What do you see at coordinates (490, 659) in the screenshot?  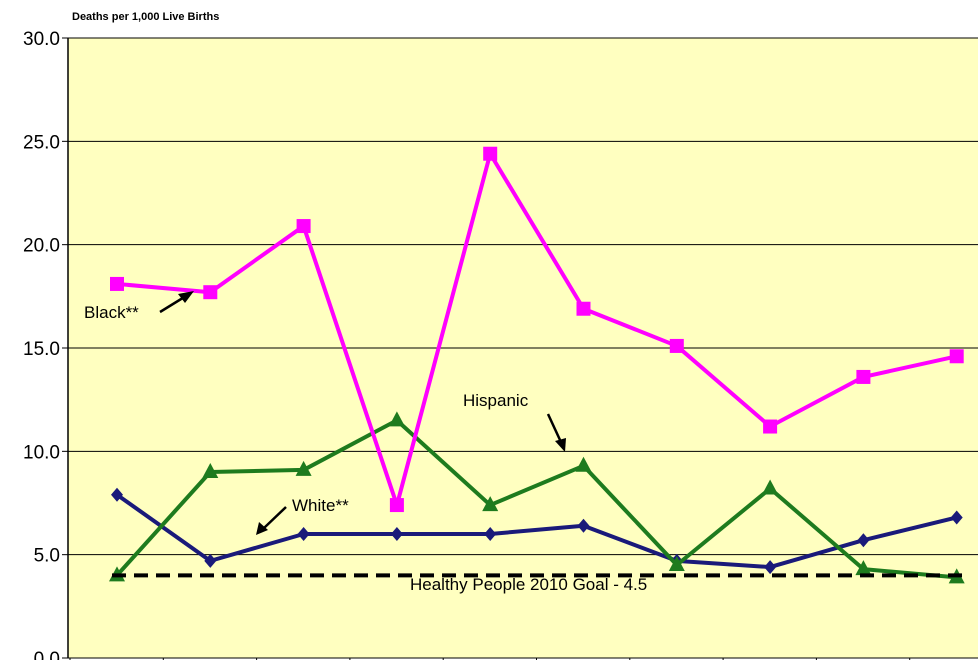 I see `x-axis-ticks` at bounding box center [490, 659].